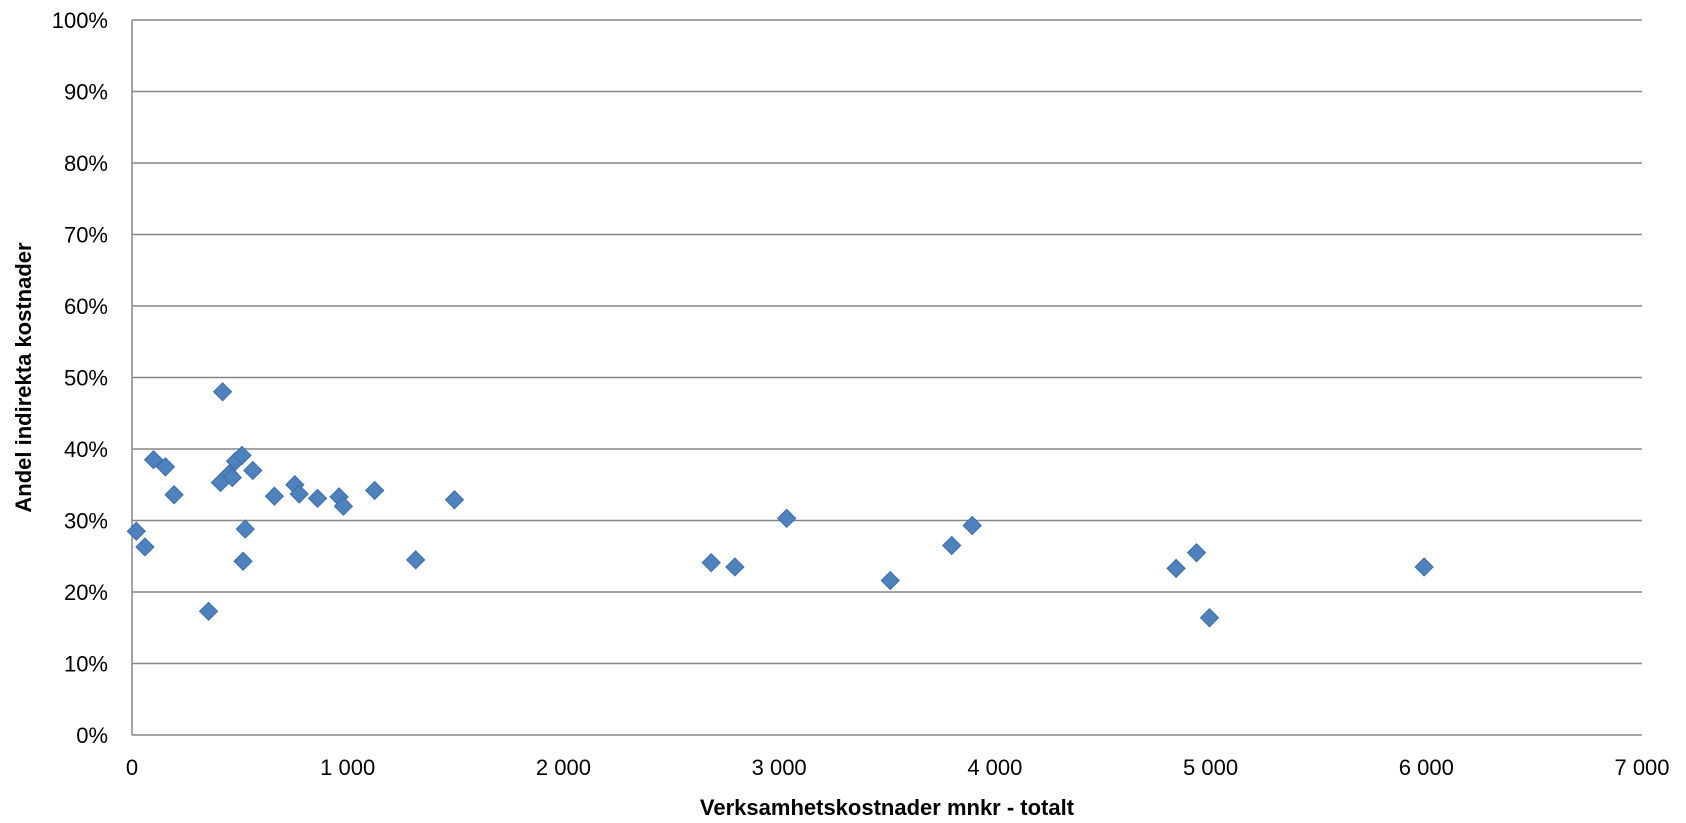 The height and width of the screenshot is (823, 1686). Describe the element at coordinates (86, 235) in the screenshot. I see `y-tick-label: 70%` at that location.